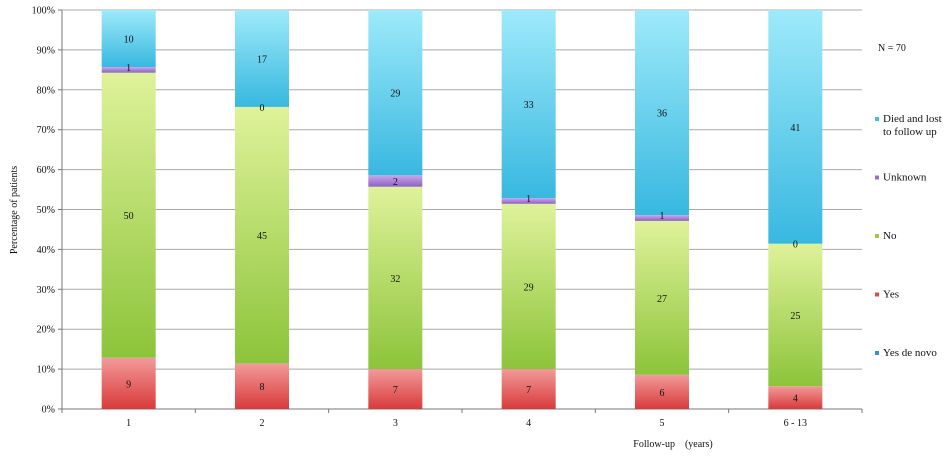  I want to click on y-tick-label: 90%, so click(46, 50).